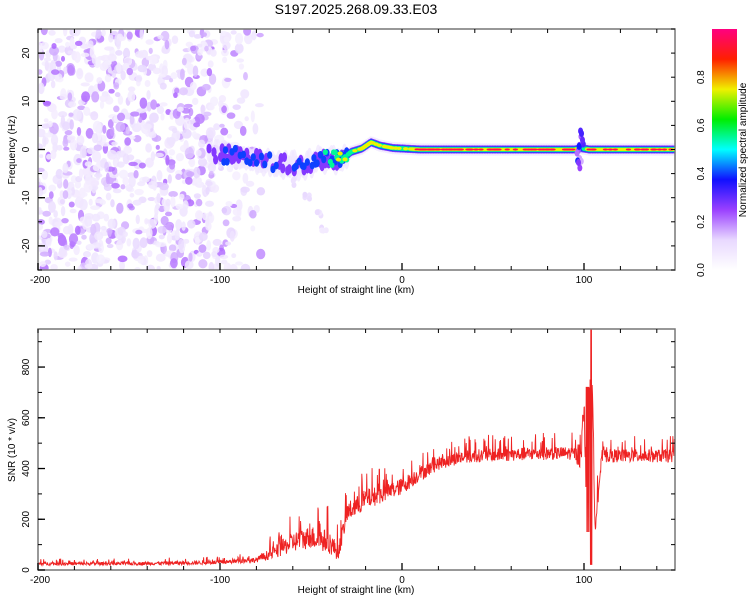 The width and height of the screenshot is (750, 600). Describe the element at coordinates (579, 162) in the screenshot. I see `spike-blob` at that location.